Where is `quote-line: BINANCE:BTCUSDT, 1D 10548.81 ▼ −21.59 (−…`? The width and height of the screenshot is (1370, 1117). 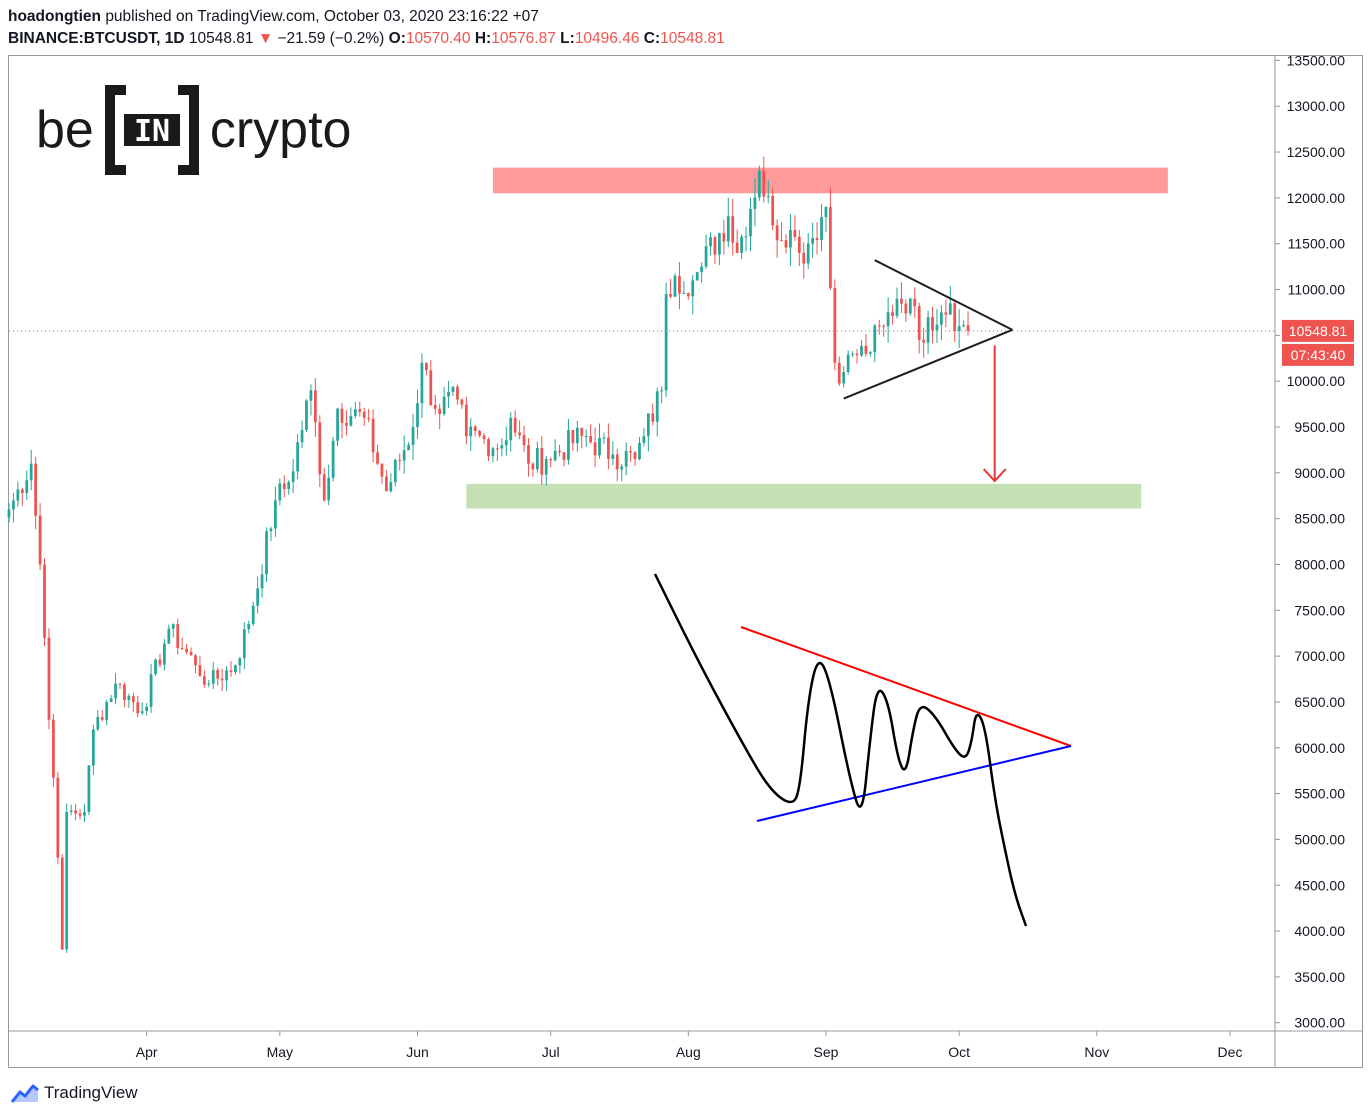 quote-line: BINANCE:BTCUSDT, 1D 10548.81 ▼ −21.59 (−… is located at coordinates (366, 39).